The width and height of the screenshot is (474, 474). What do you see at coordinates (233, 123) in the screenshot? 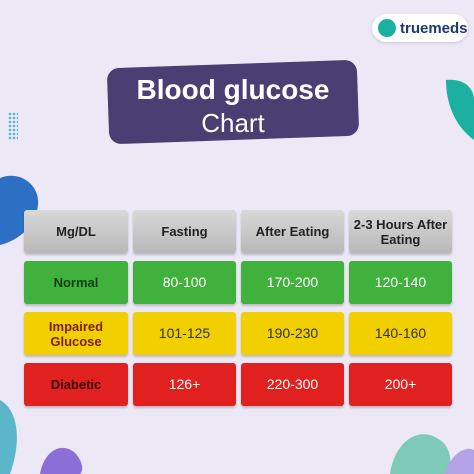
I see `subtitle: Chart` at bounding box center [233, 123].